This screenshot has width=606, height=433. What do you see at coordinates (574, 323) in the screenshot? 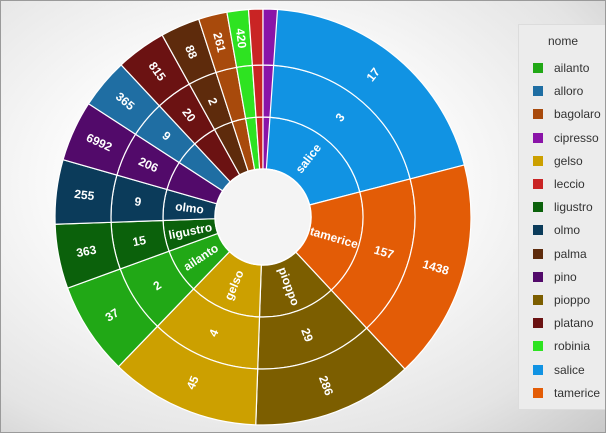
I see `legend-label: platano` at bounding box center [574, 323].